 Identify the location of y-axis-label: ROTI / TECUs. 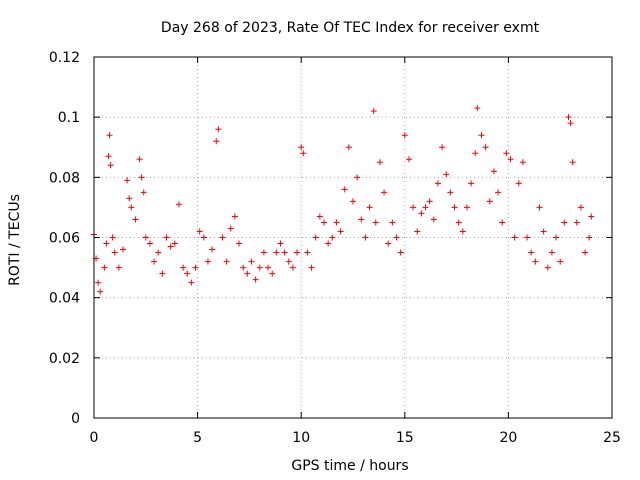
(15, 240).